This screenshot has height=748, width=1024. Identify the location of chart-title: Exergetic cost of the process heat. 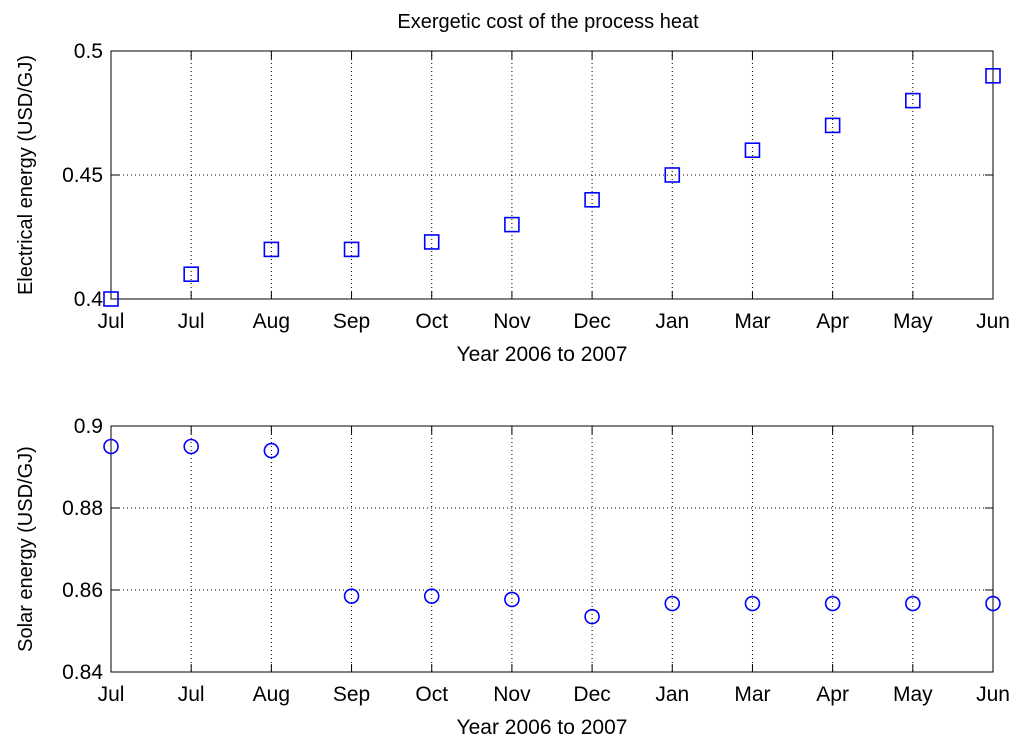
(548, 22).